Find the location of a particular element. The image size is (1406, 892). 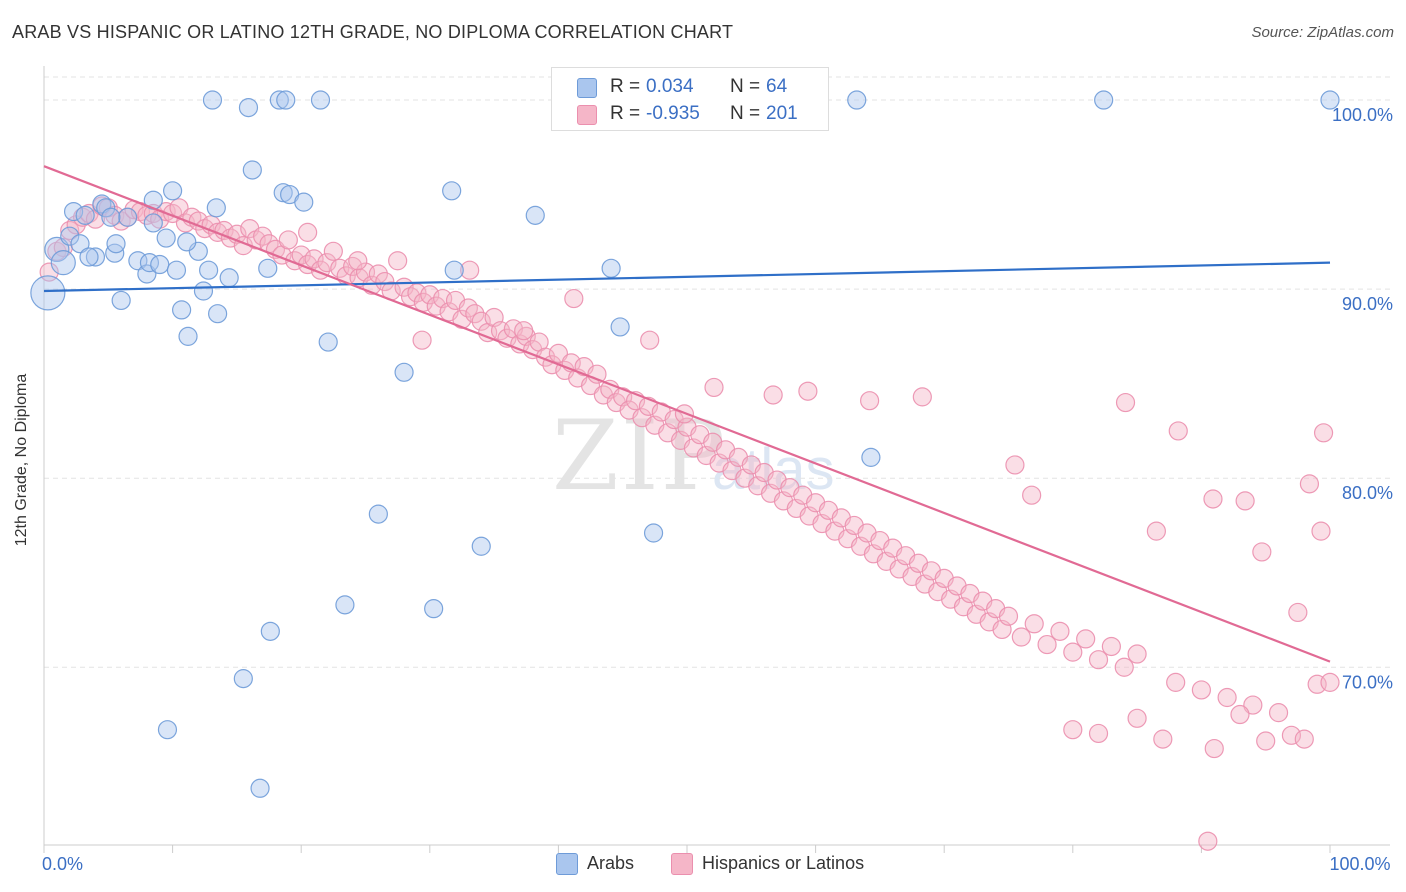

legend-n-value: 64 is located at coordinates (777, 86).